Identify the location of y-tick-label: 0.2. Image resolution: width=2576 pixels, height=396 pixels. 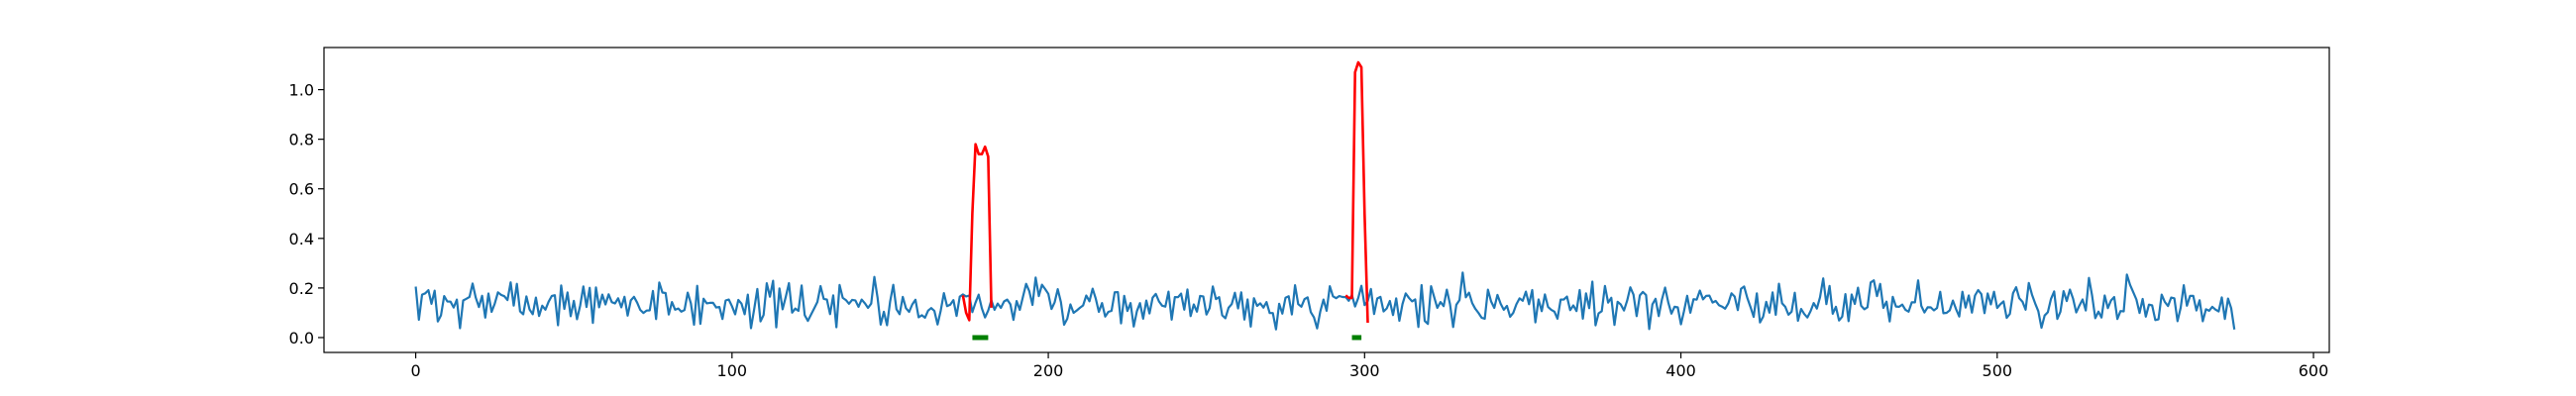
(301, 289).